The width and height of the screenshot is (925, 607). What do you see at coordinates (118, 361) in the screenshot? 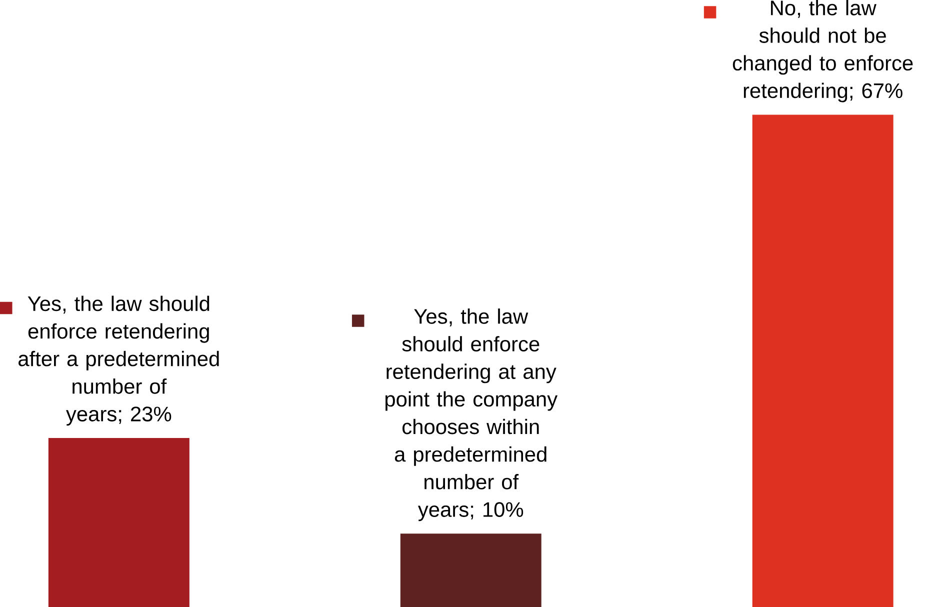
I see `data-label: Yes, the law should enforce retendering after a predetermined number of years; 23%` at bounding box center [118, 361].